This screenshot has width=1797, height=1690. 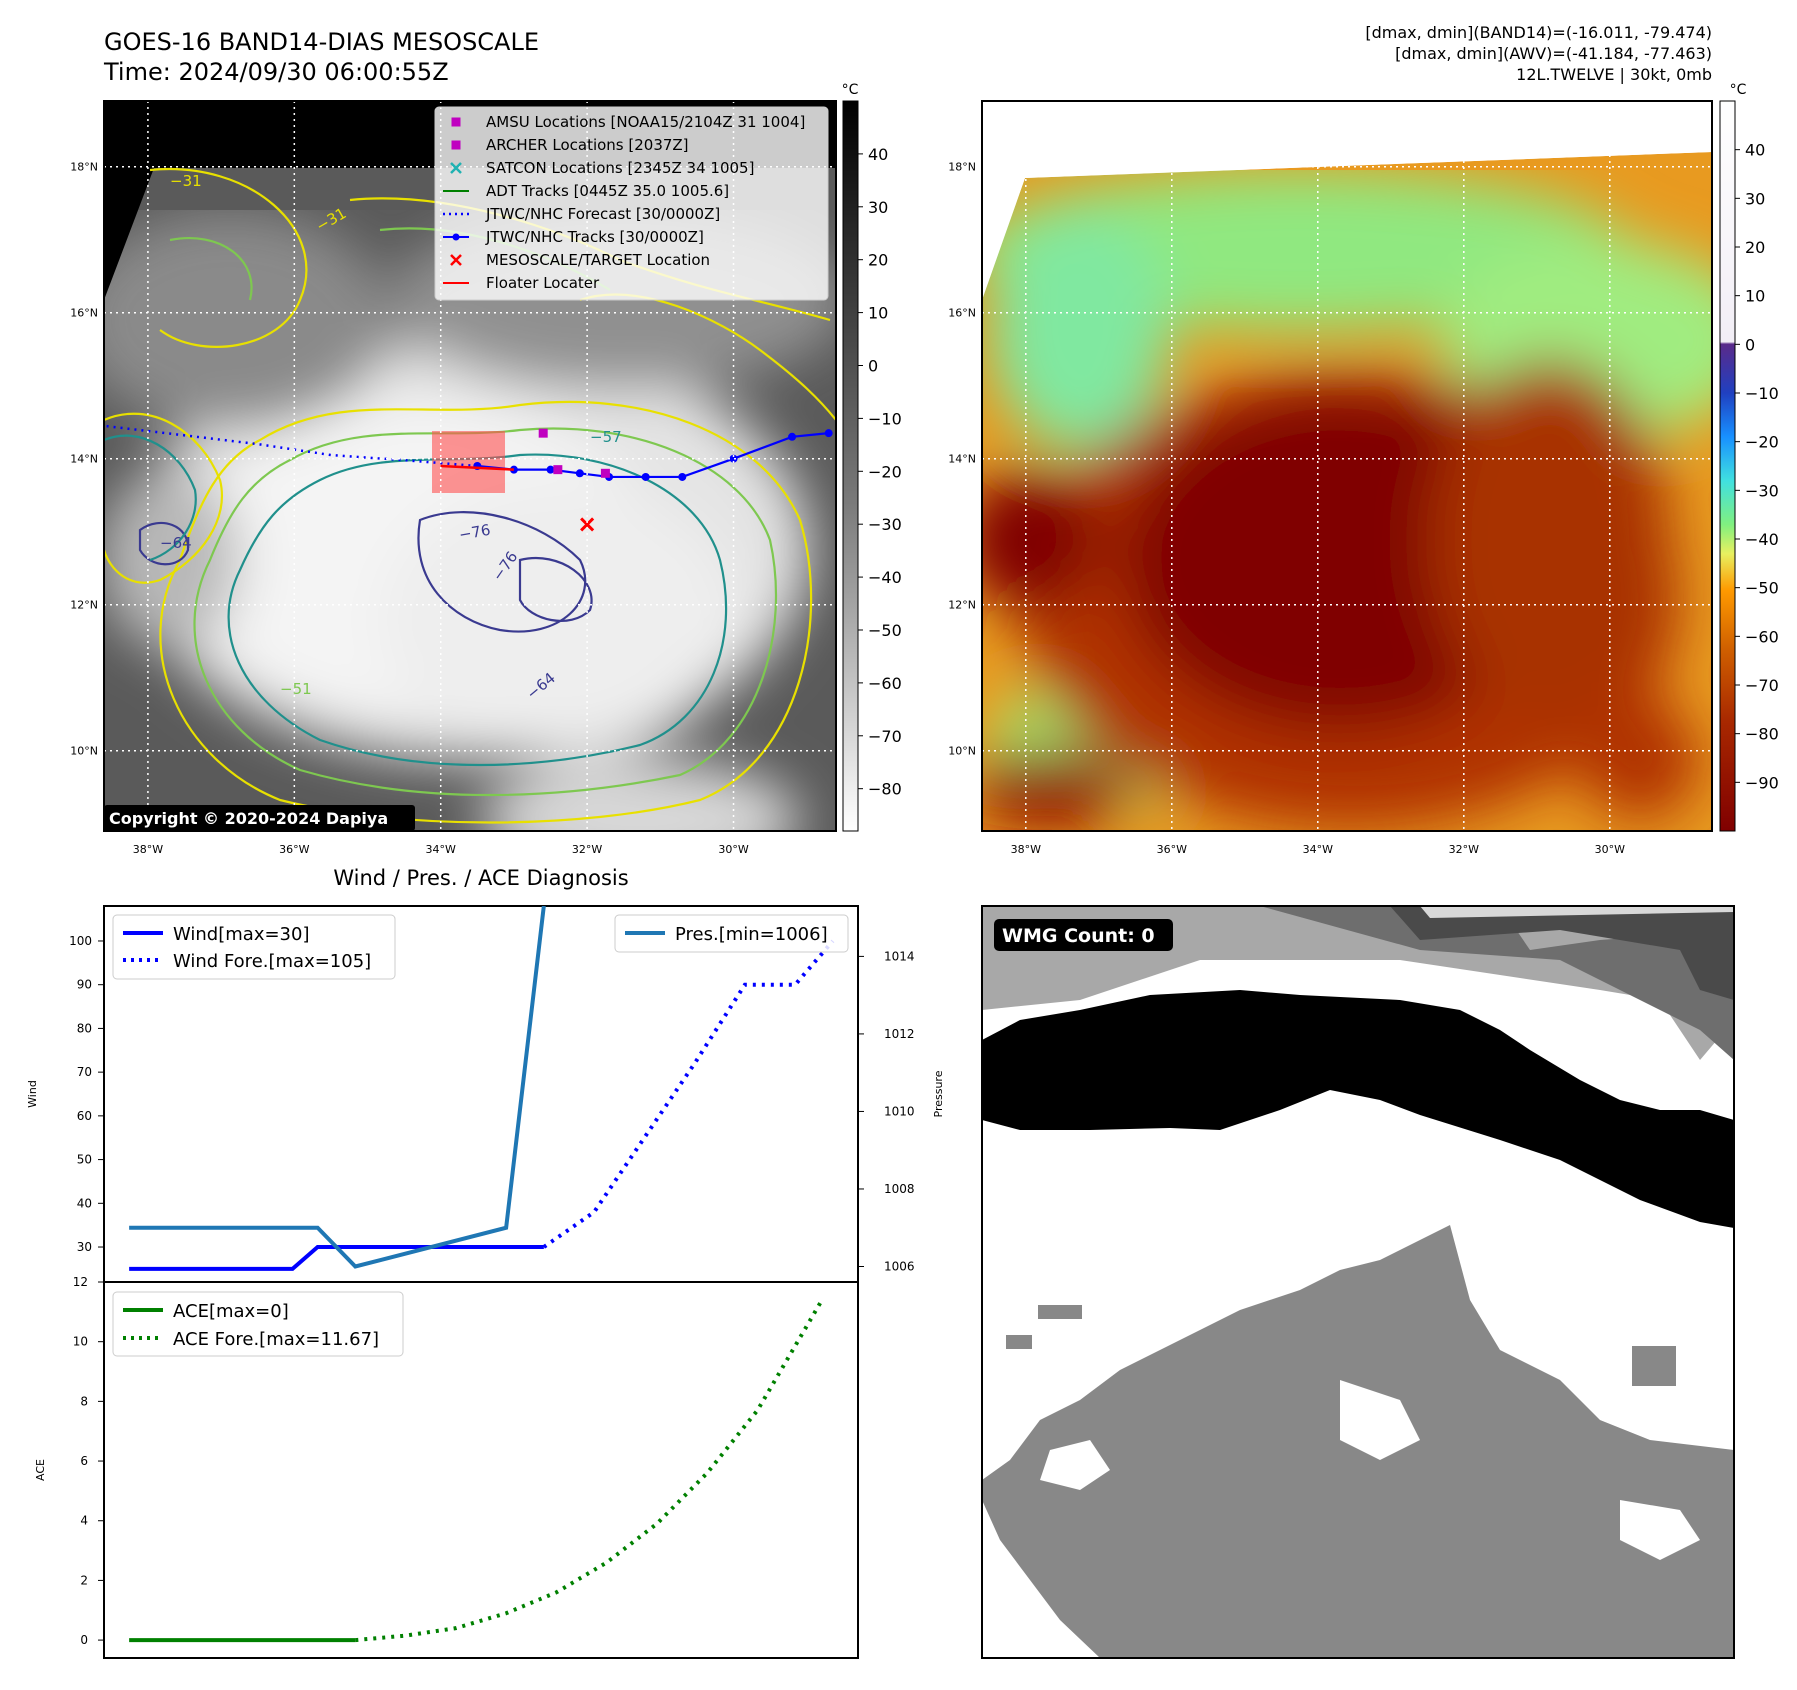 I want to click on legend-label: AMSU Locations [NOAA15/2104Z 31 1004], so click(x=645, y=122).